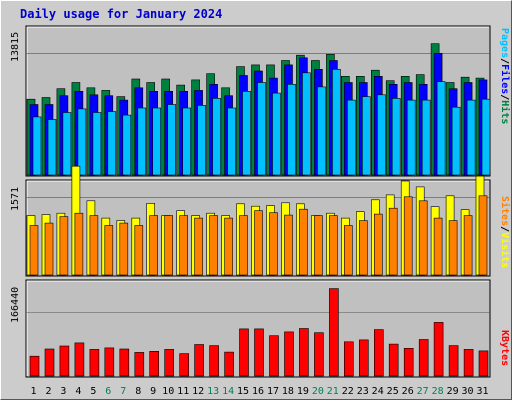 The height and width of the screenshot is (400, 512). I want to click on x-tick-label: 14, so click(228, 391).